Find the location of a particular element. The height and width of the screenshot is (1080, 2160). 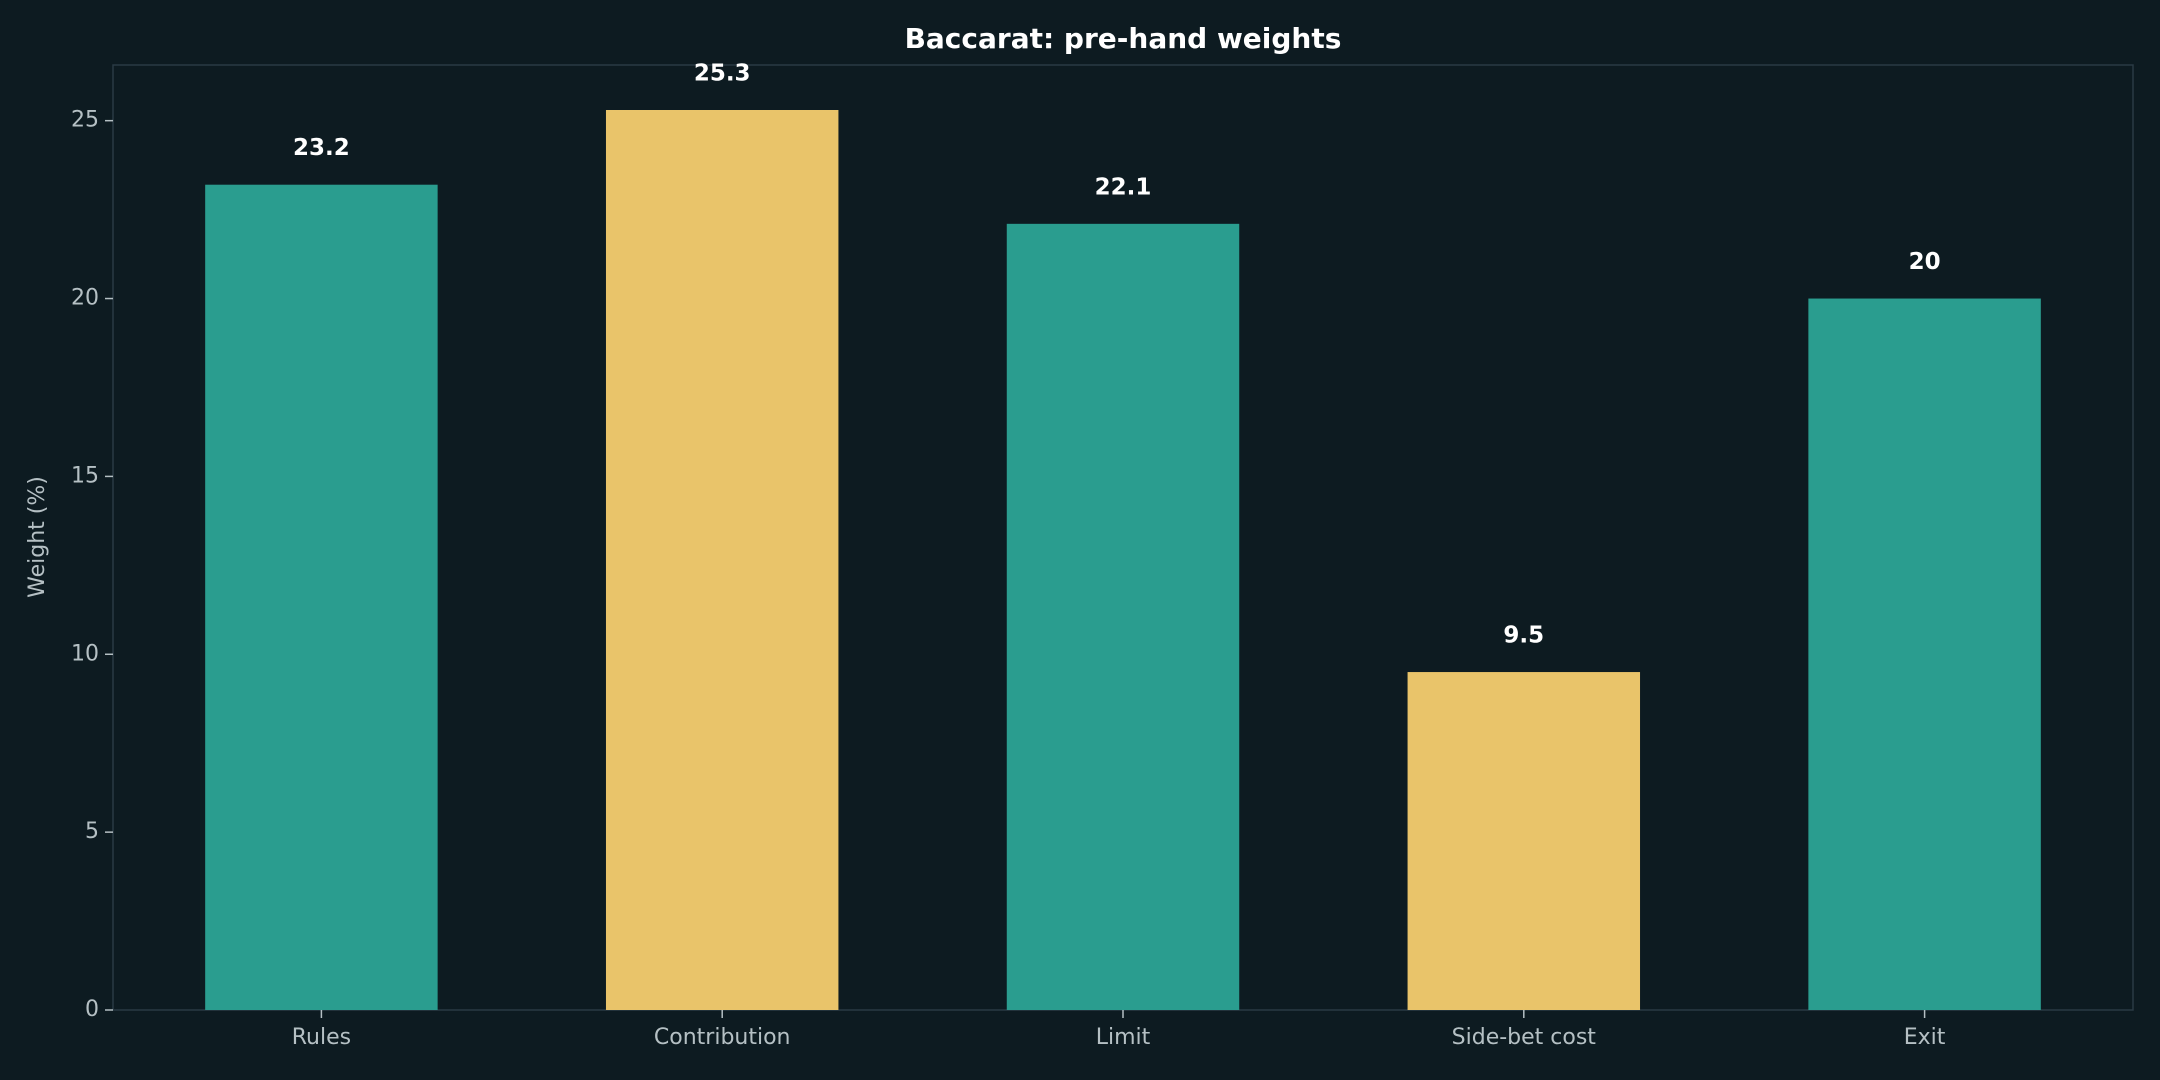

y-axis-label: Weight (%) is located at coordinates (37, 537).